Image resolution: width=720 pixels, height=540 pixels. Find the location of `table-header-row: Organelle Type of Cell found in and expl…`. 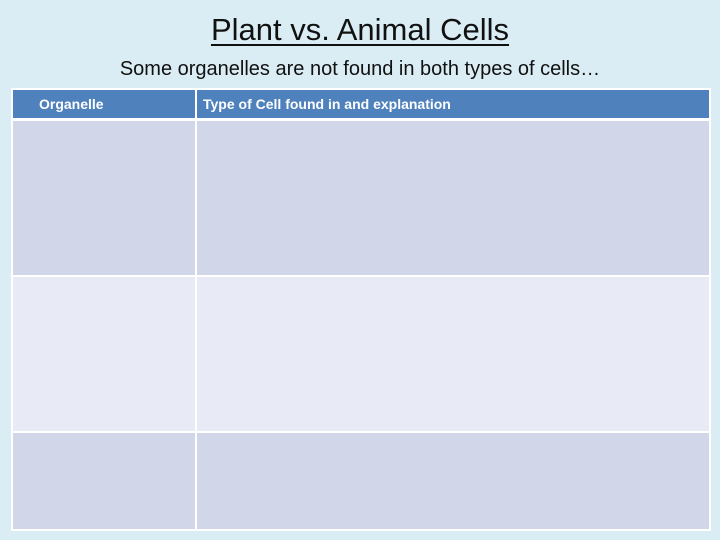

table-header-row: Organelle Type of Cell found in and expl… is located at coordinates (361, 104).